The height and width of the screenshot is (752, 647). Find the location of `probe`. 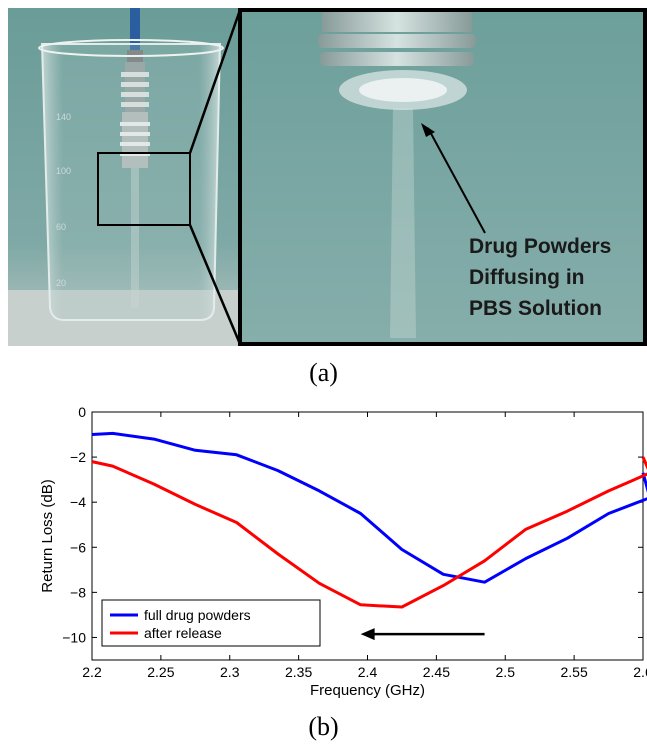

probe is located at coordinates (135, 115).